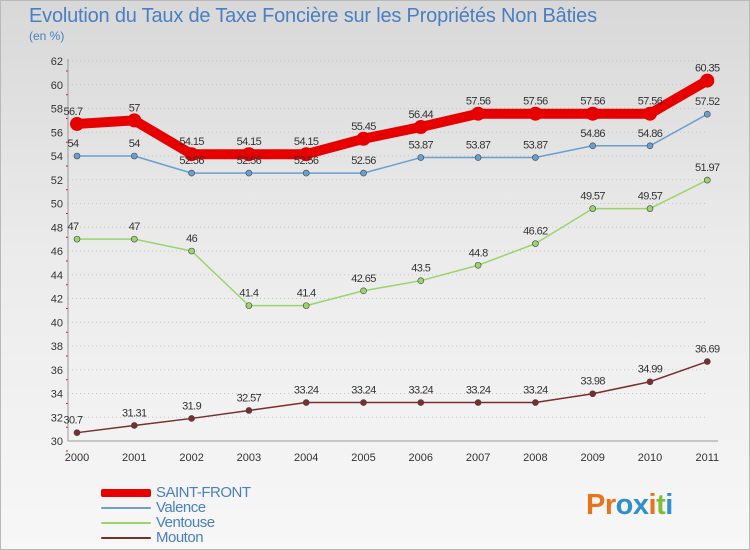 The width and height of the screenshot is (750, 550). What do you see at coordinates (185, 522) in the screenshot?
I see `legend-label: Ventouse` at bounding box center [185, 522].